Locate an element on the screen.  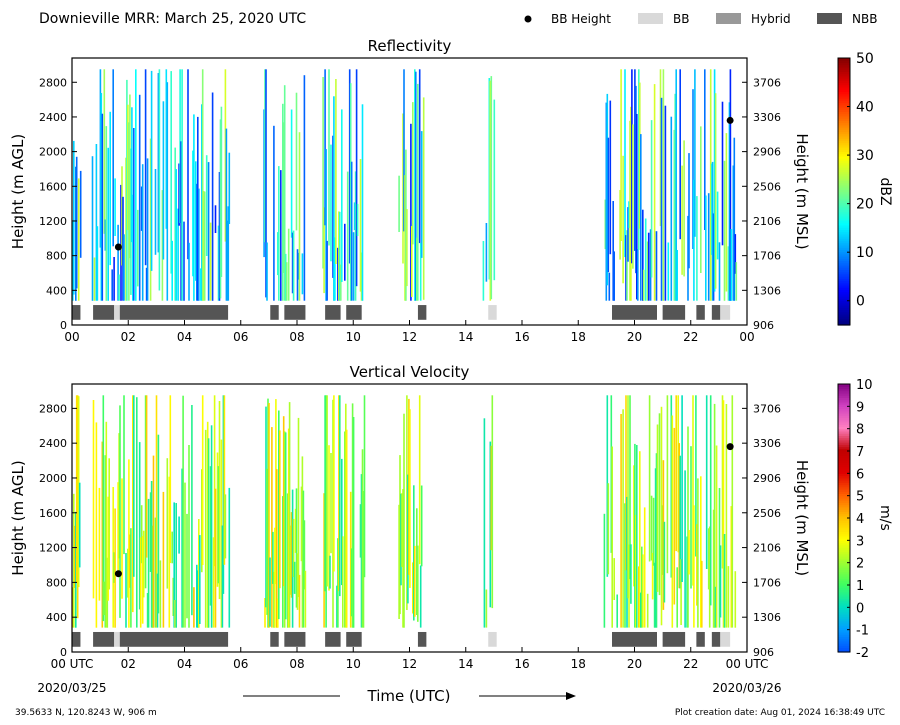
legend-label: BB Height is located at coordinates (581, 19).